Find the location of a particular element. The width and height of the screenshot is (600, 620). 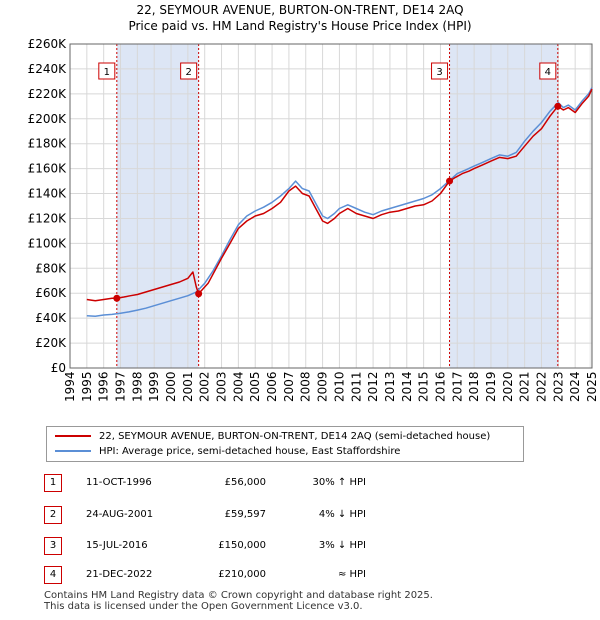

x-tick-label: 2001 is located at coordinates (188, 386).